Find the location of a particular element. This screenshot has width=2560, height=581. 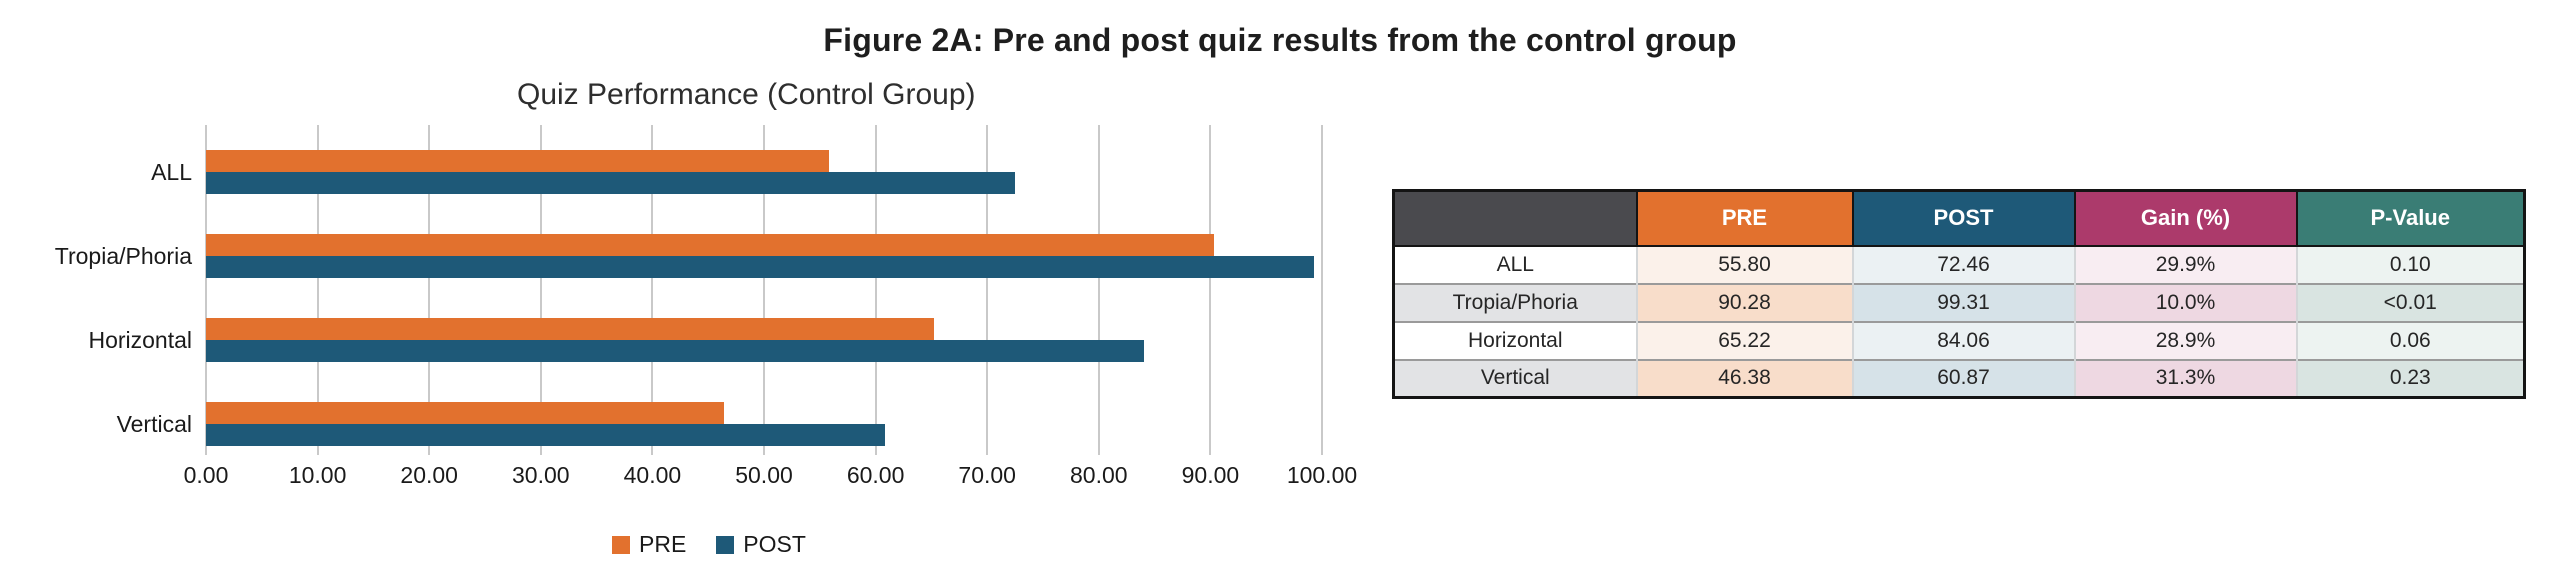

table-row: Tropia/Phoria 90.28 99.31 10.0% <0.01 is located at coordinates (1959, 302).